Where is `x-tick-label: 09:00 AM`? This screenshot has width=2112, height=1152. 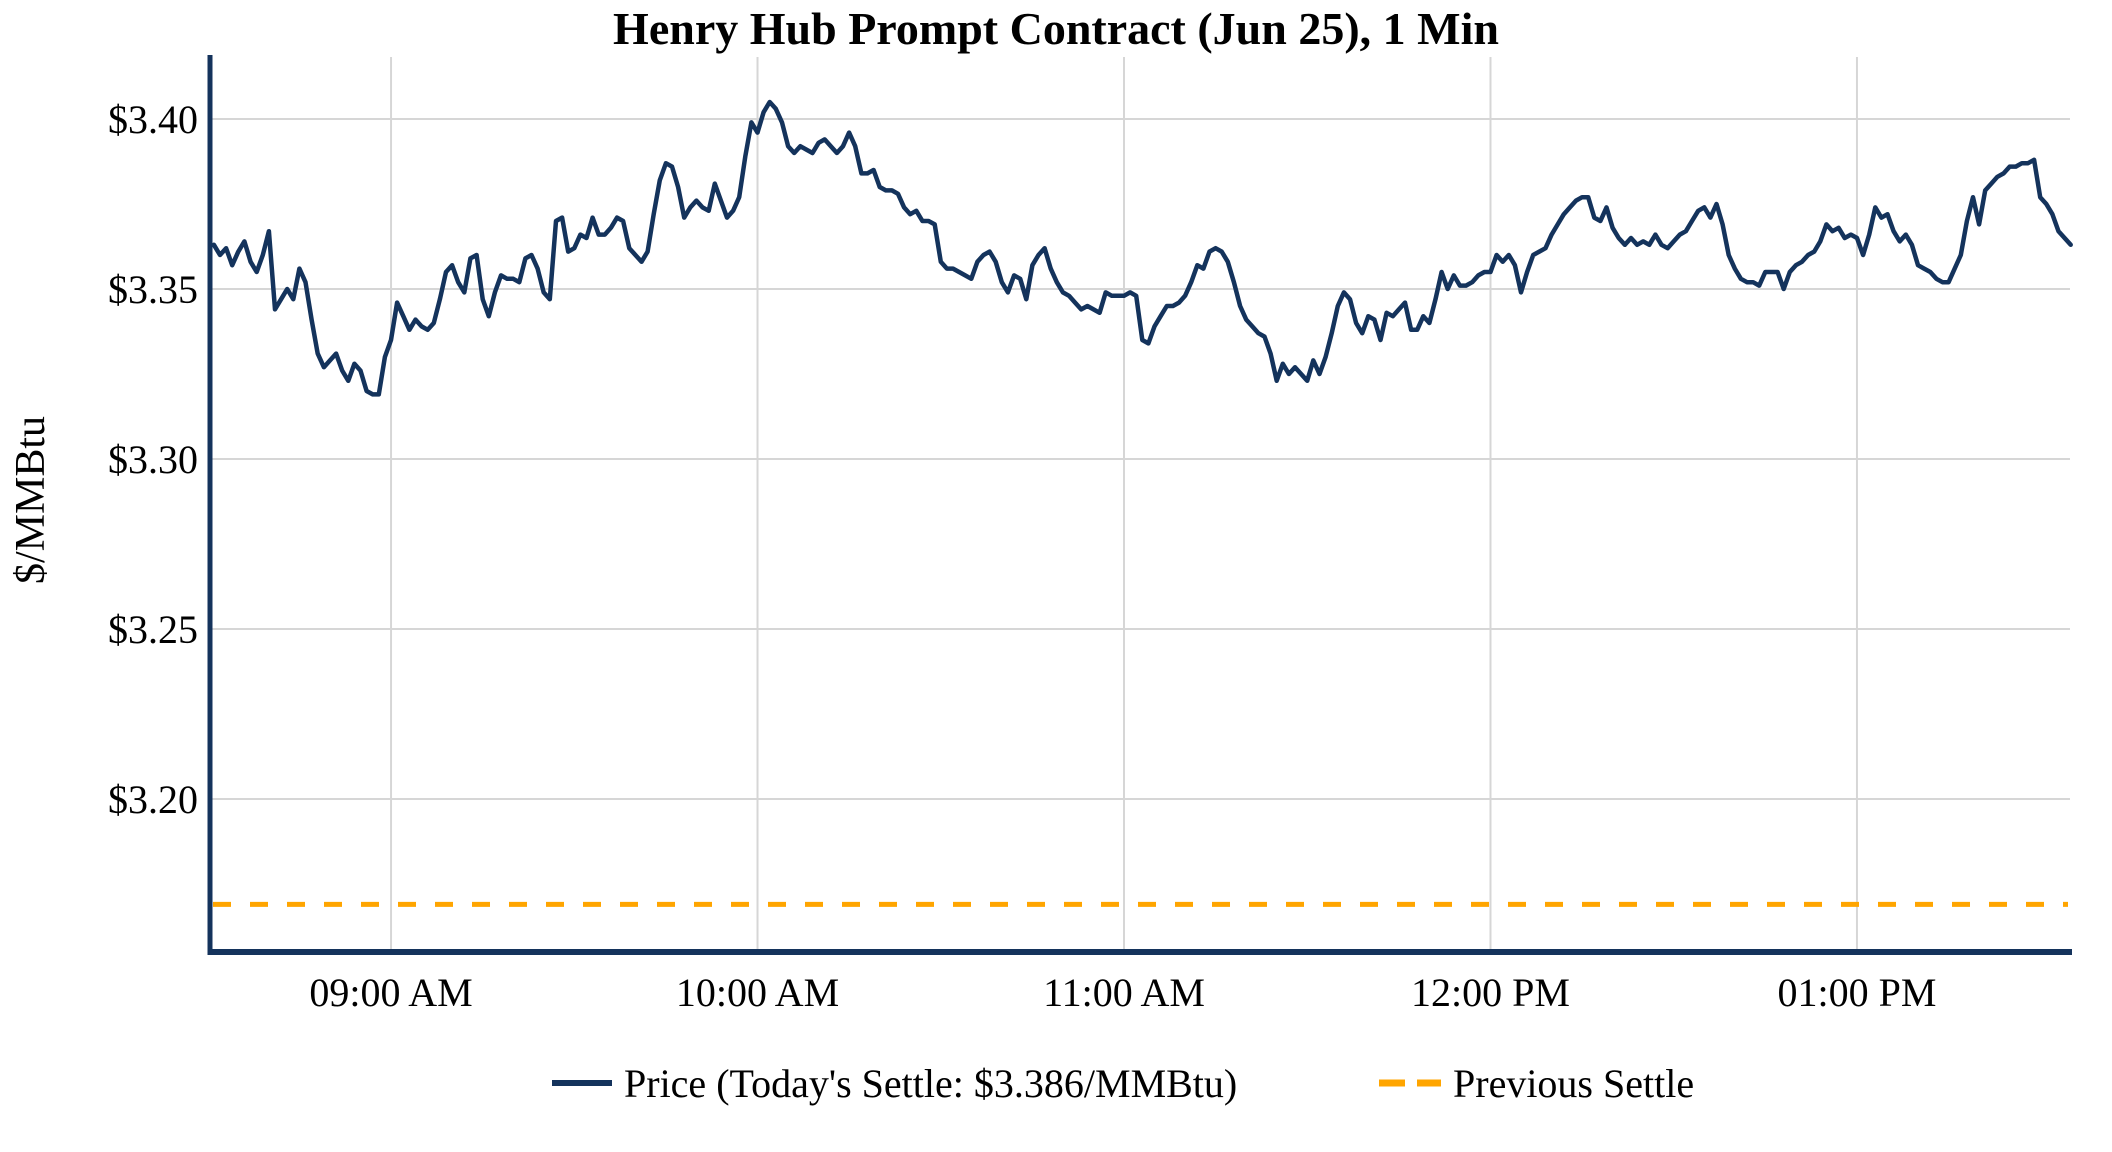
x-tick-label: 09:00 AM is located at coordinates (390, 992).